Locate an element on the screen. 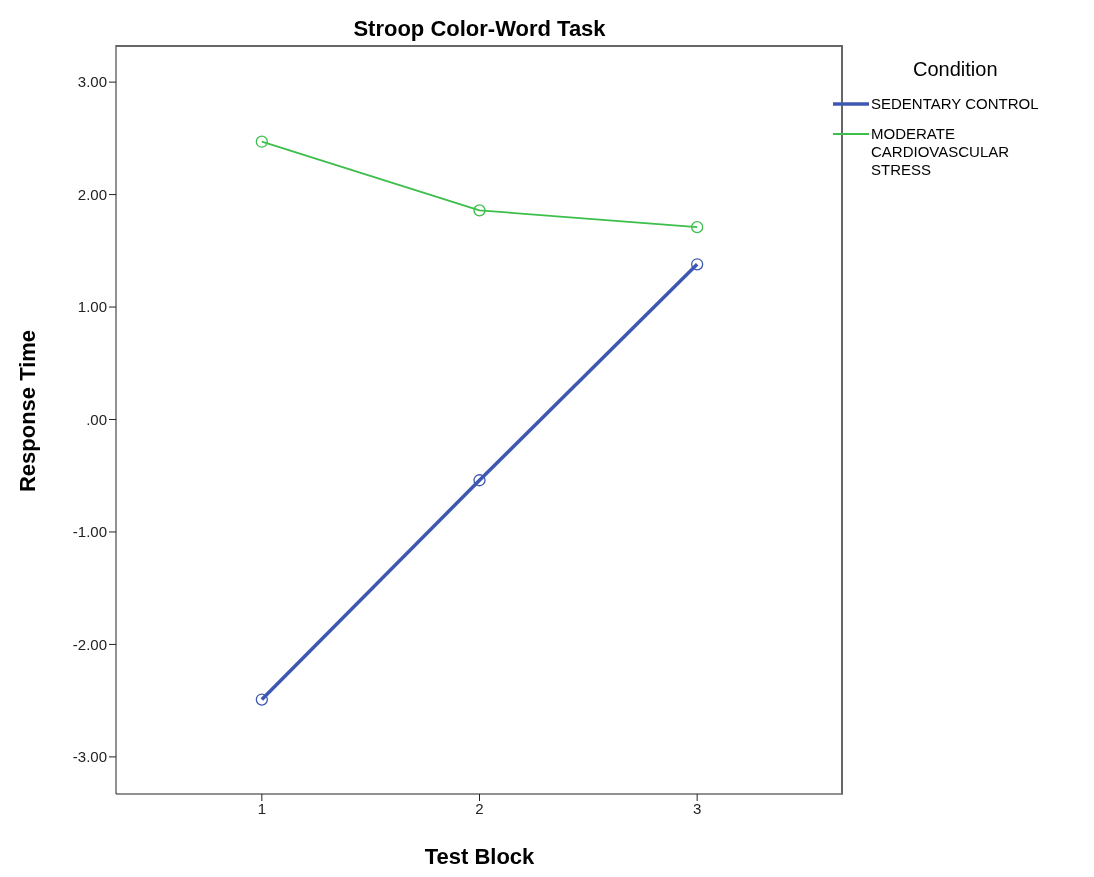 Image resolution: width=1094 pixels, height=877 pixels. y-tick-label: 1.00 is located at coordinates (92, 307).